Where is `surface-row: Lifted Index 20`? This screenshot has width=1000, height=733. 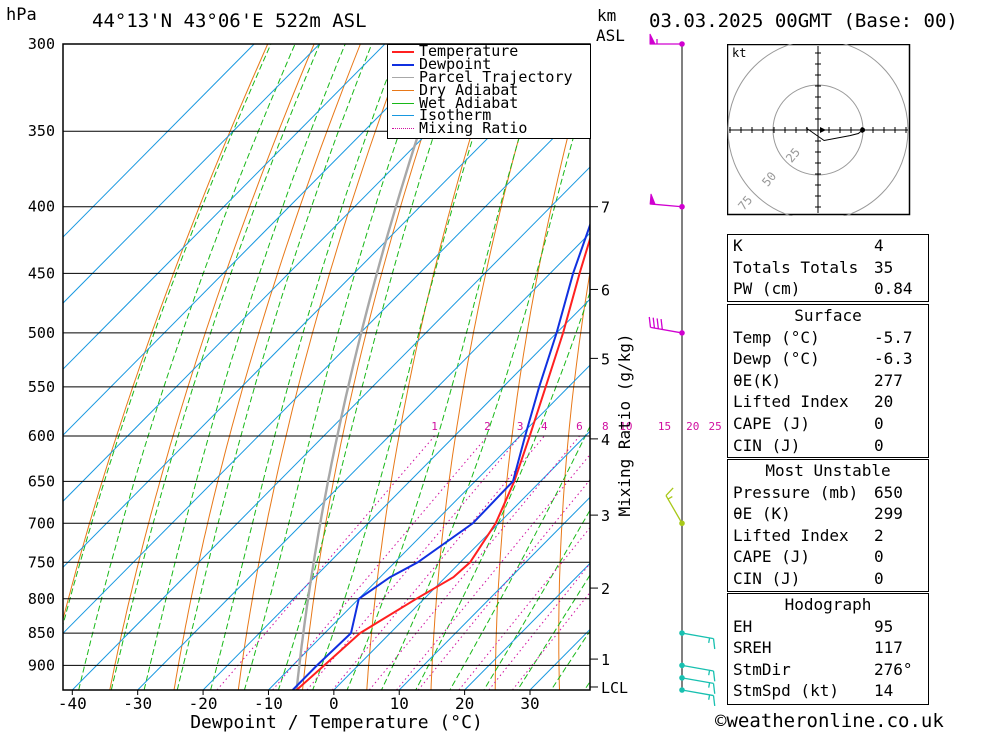 surface-row: Lifted Index 20 is located at coordinates (828, 402).